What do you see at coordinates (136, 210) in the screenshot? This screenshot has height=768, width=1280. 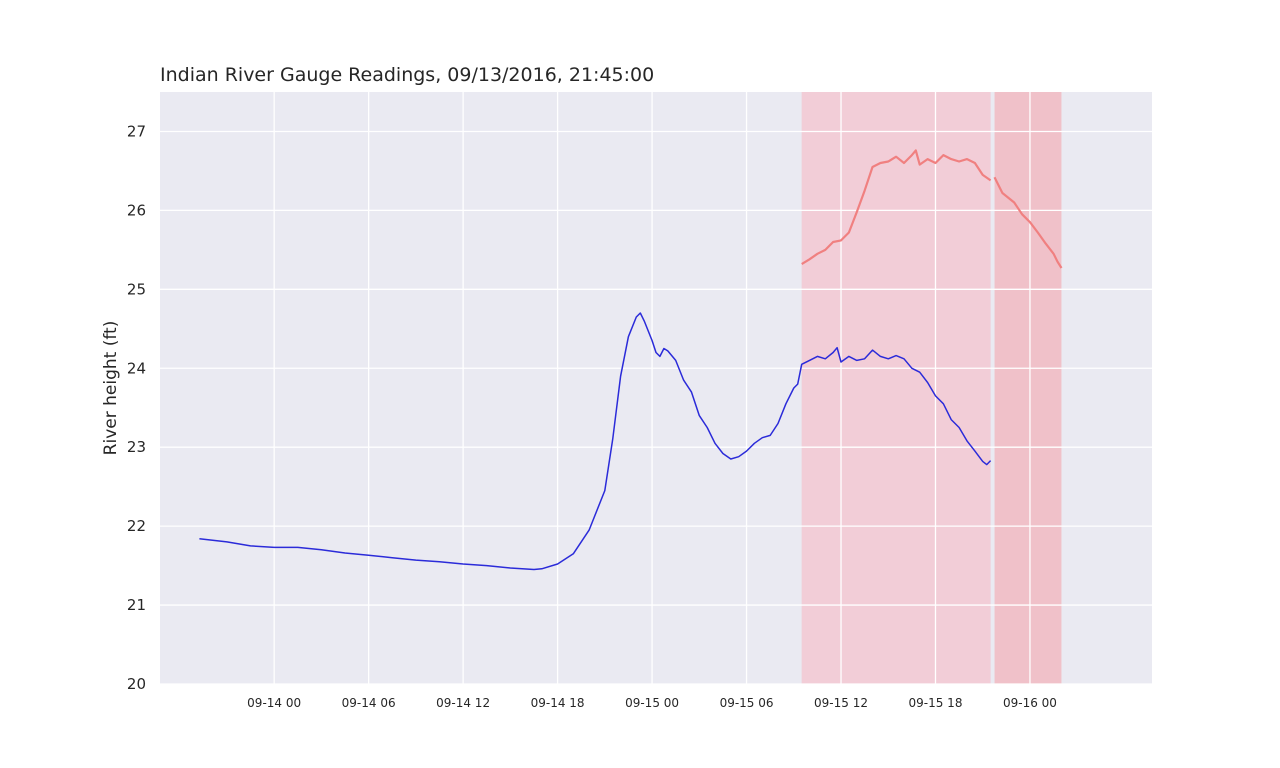 I see `y-tick-label: 26` at bounding box center [136, 210].